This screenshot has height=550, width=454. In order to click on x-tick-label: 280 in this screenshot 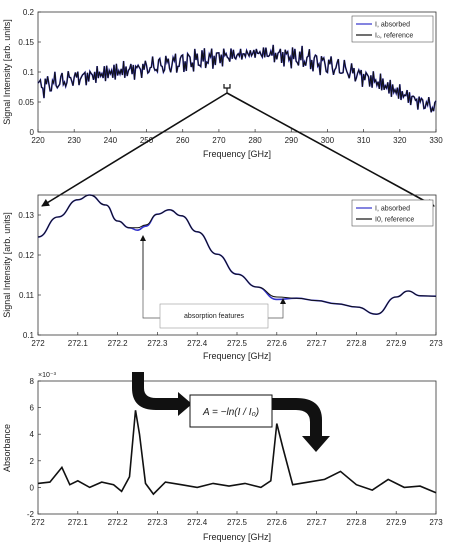, I will do `click(255, 140)`.